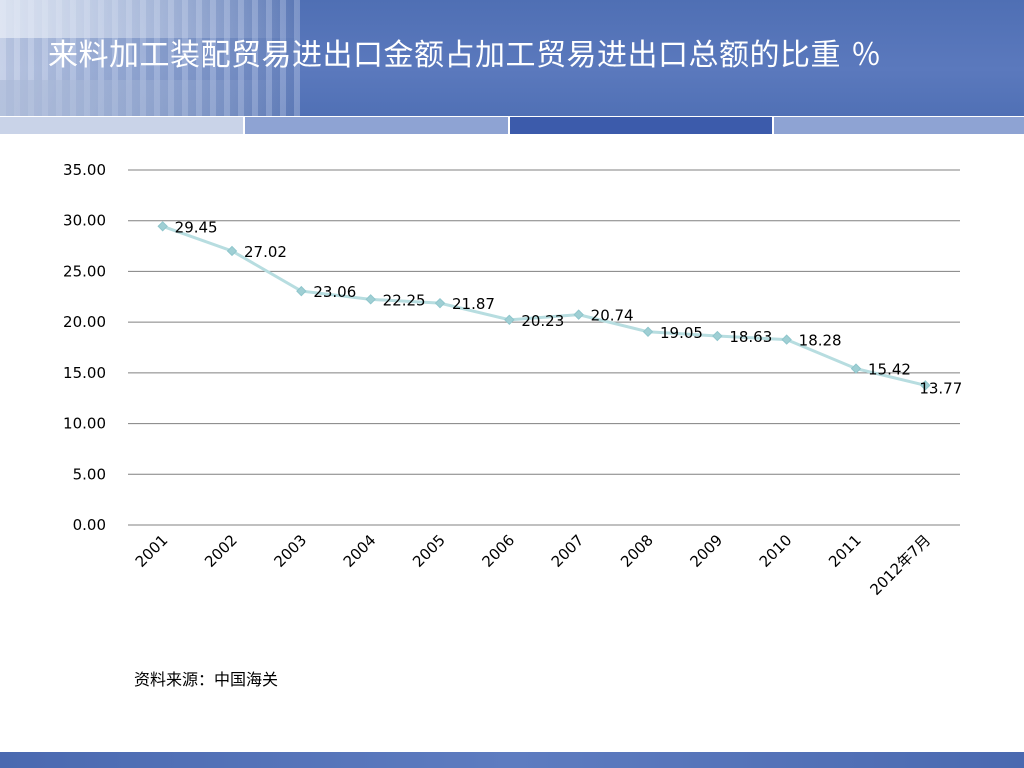  What do you see at coordinates (221, 551) in the screenshot?
I see `x-tick-label: 2002` at bounding box center [221, 551].